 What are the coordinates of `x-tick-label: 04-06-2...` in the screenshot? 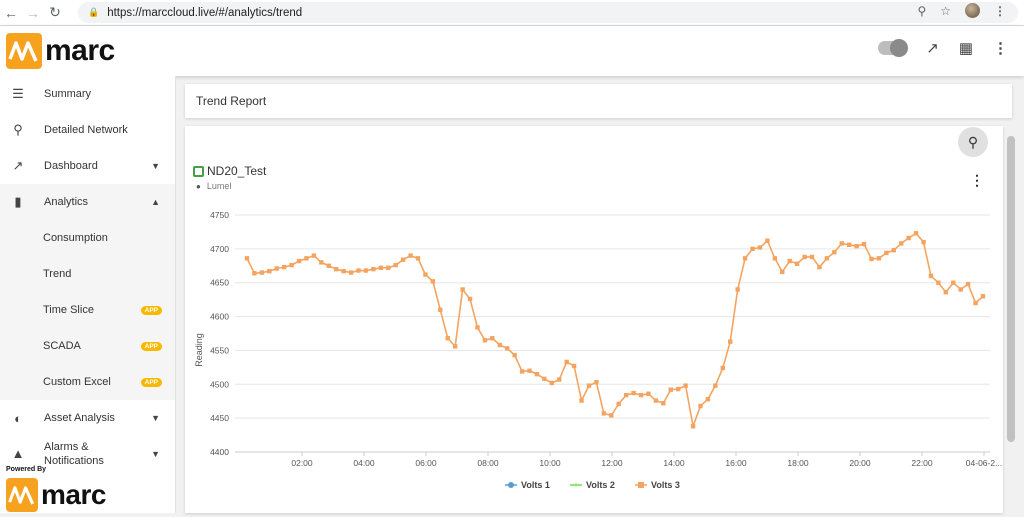 It's located at (984, 463).